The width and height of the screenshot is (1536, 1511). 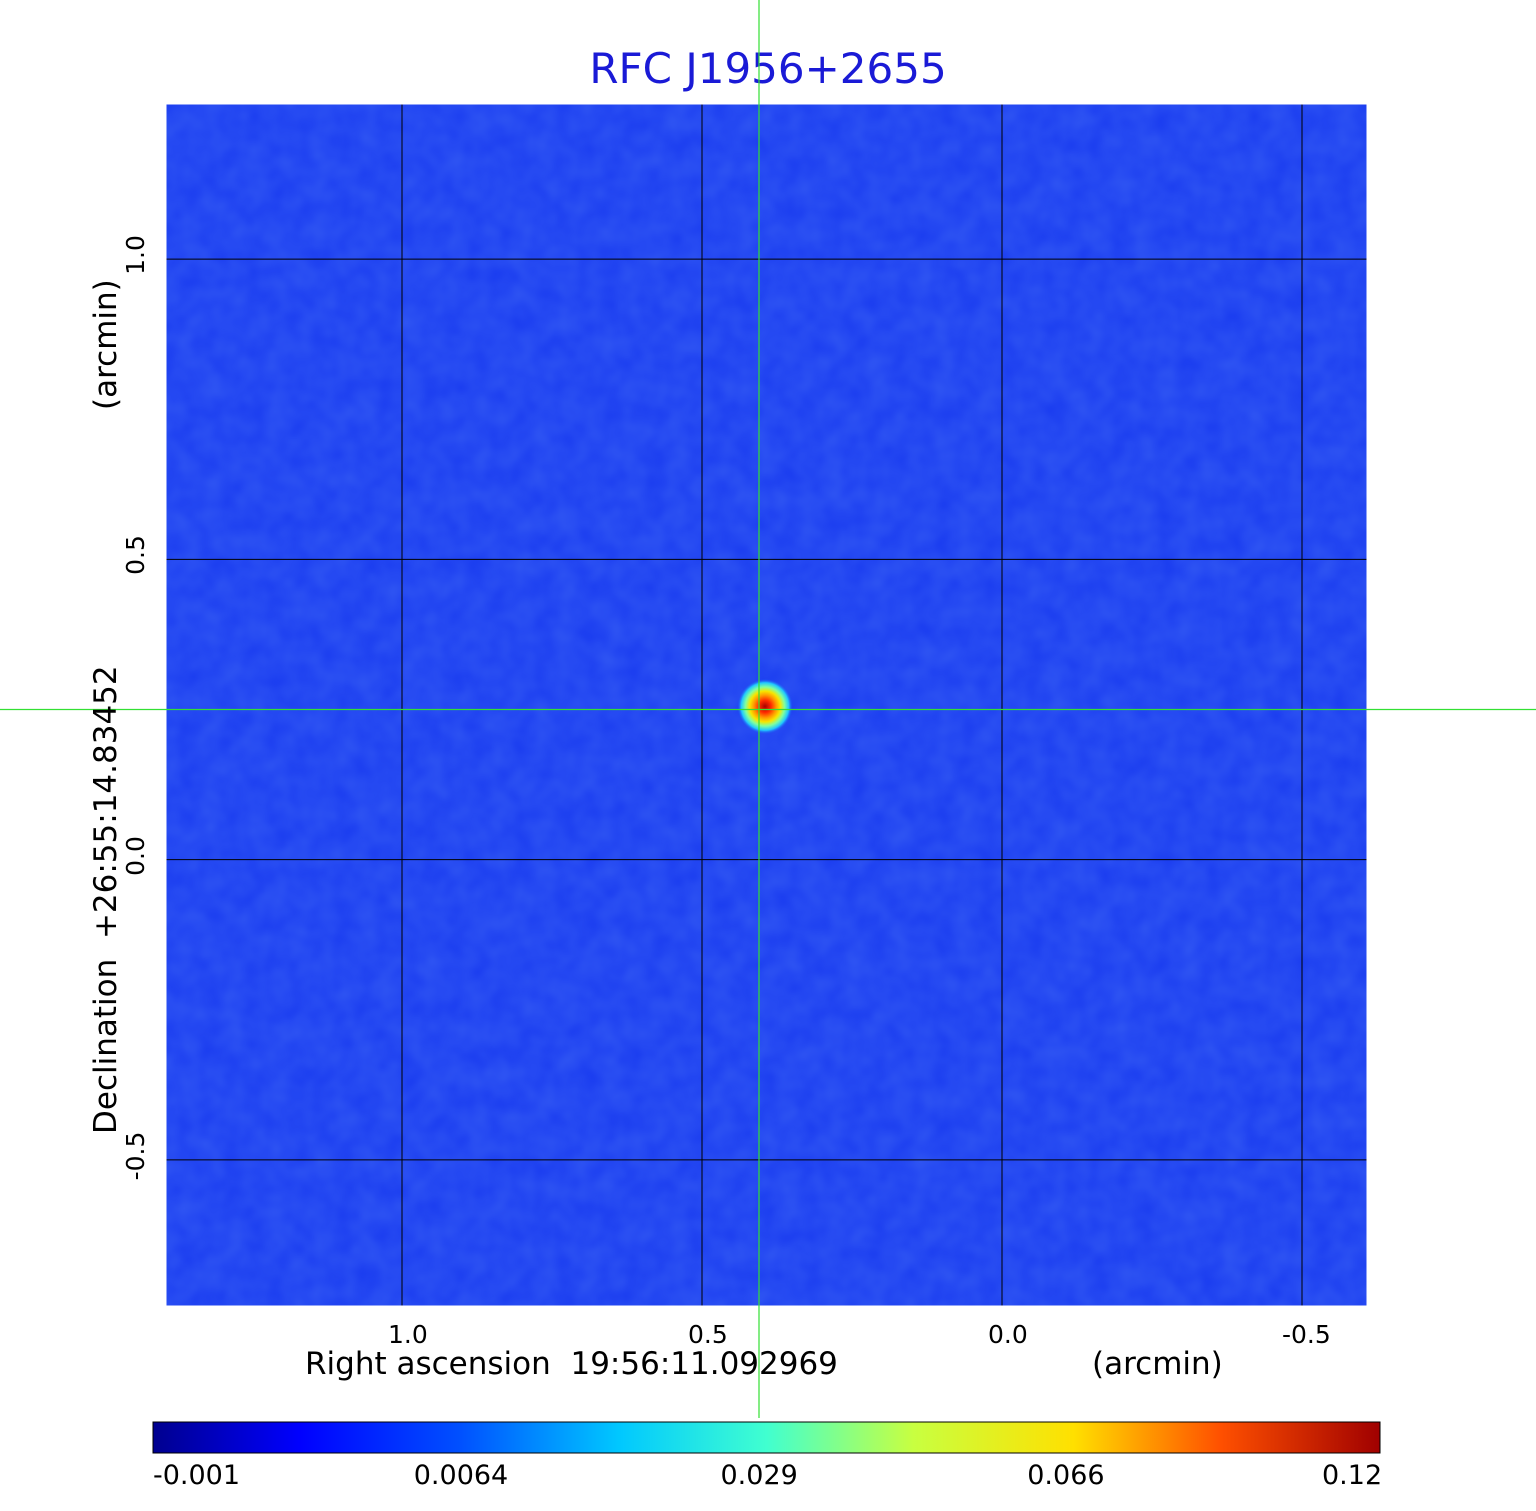 What do you see at coordinates (766, 1437) in the screenshot?
I see `colorbar` at bounding box center [766, 1437].